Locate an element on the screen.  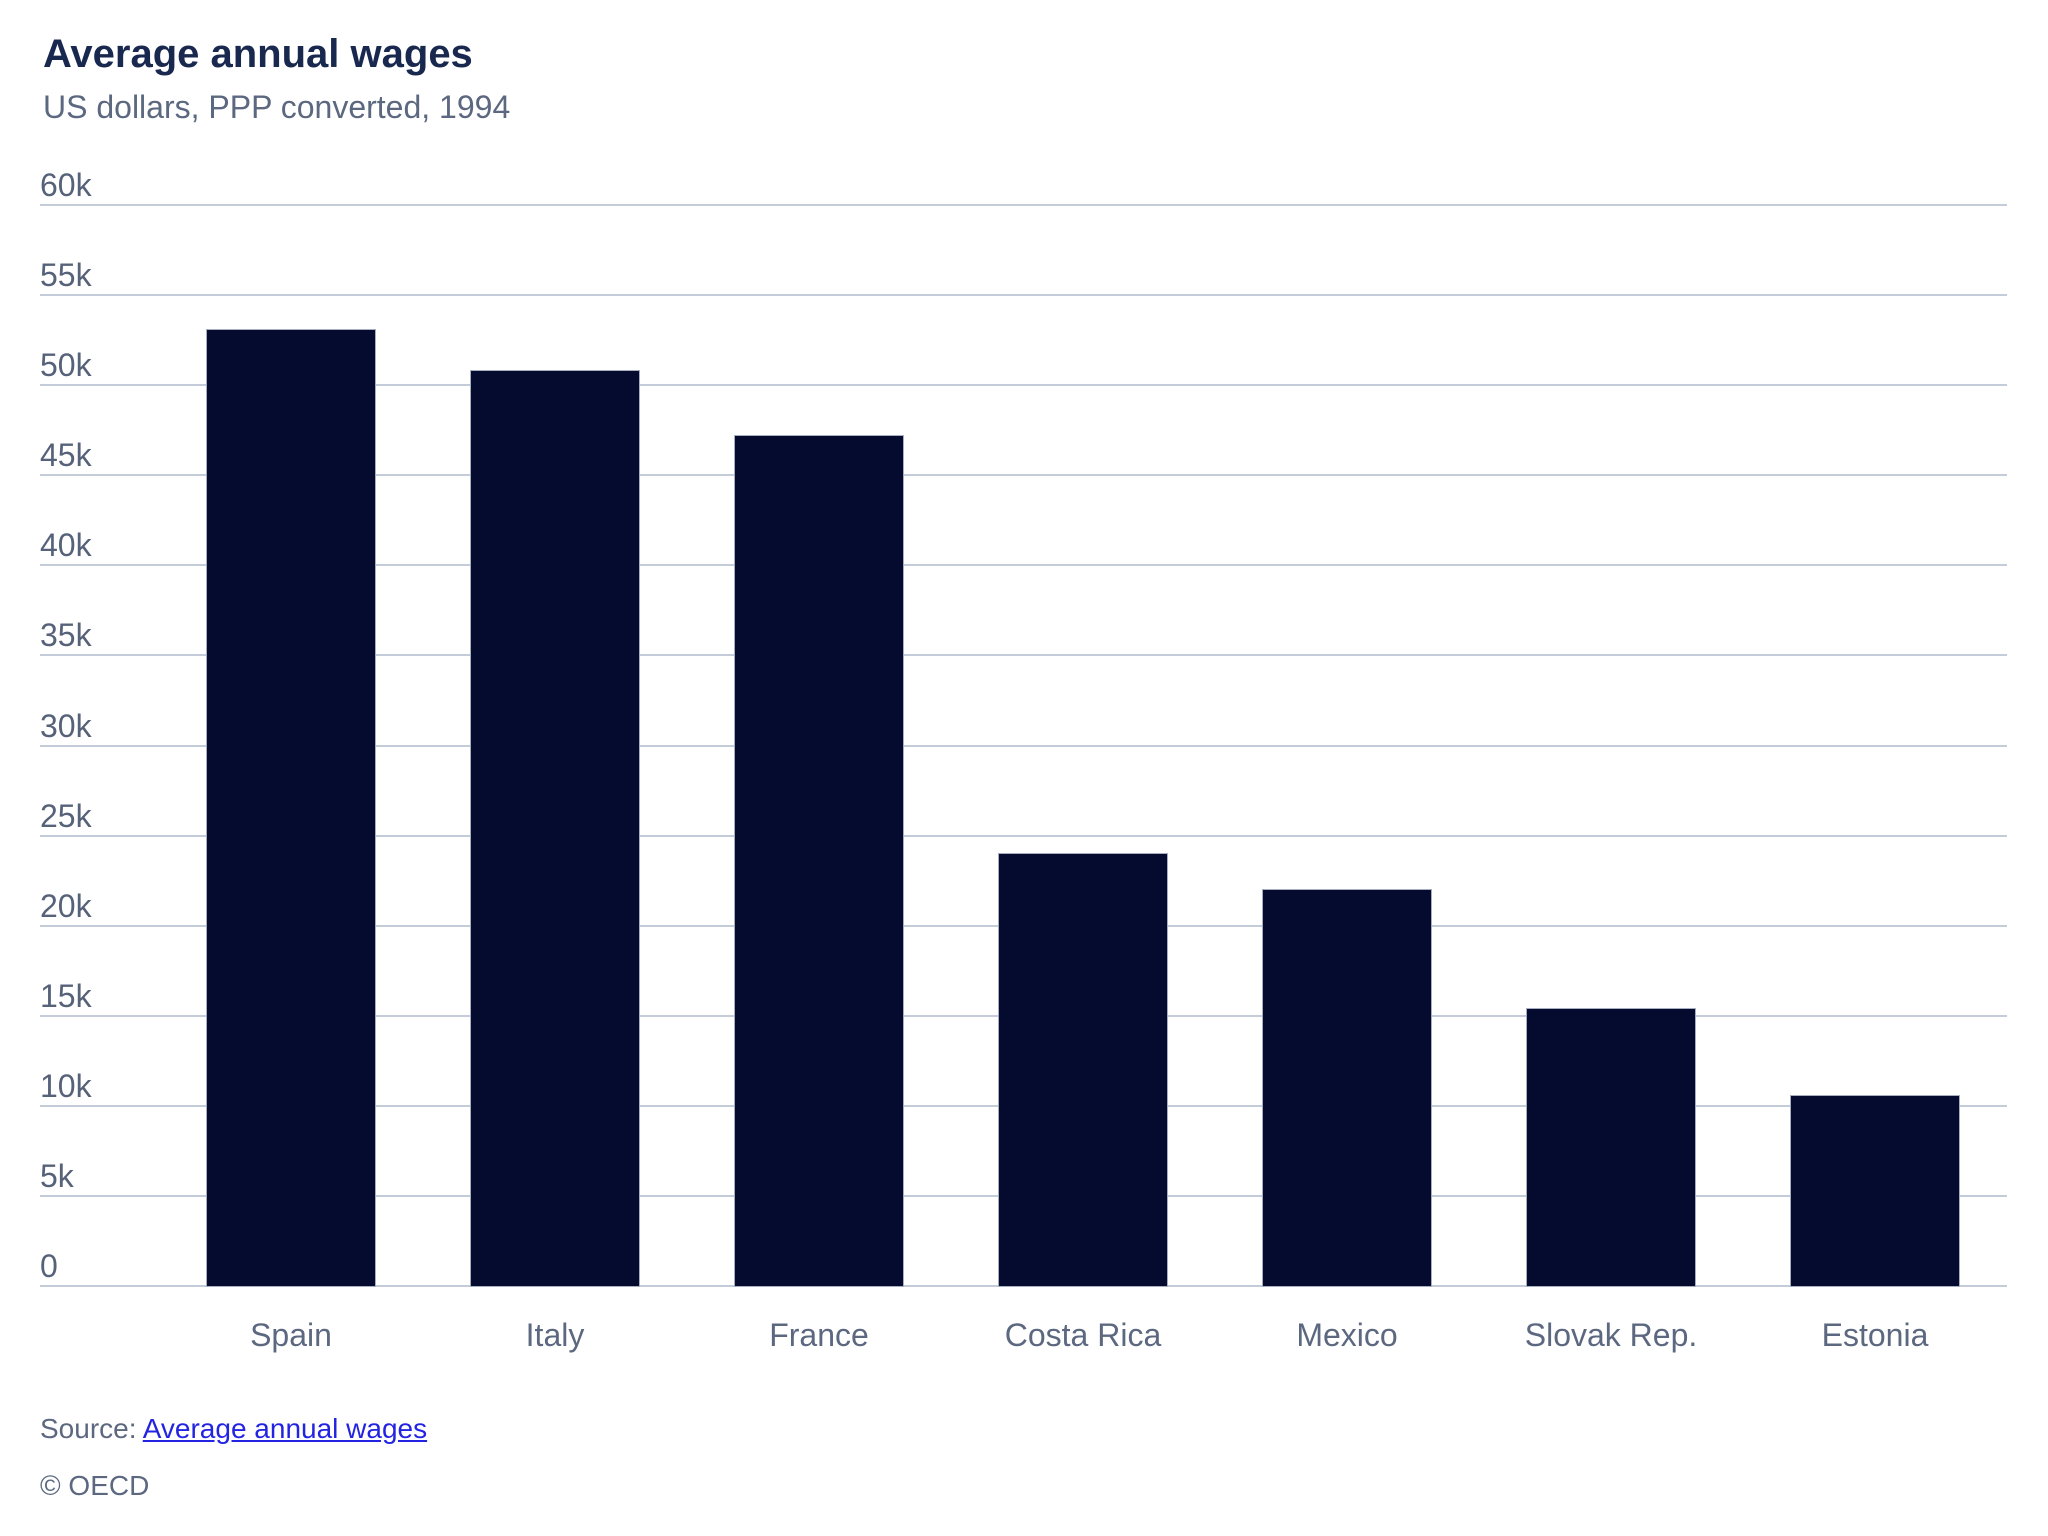
x-axis-category-label-italy: Italy is located at coordinates (555, 1335).